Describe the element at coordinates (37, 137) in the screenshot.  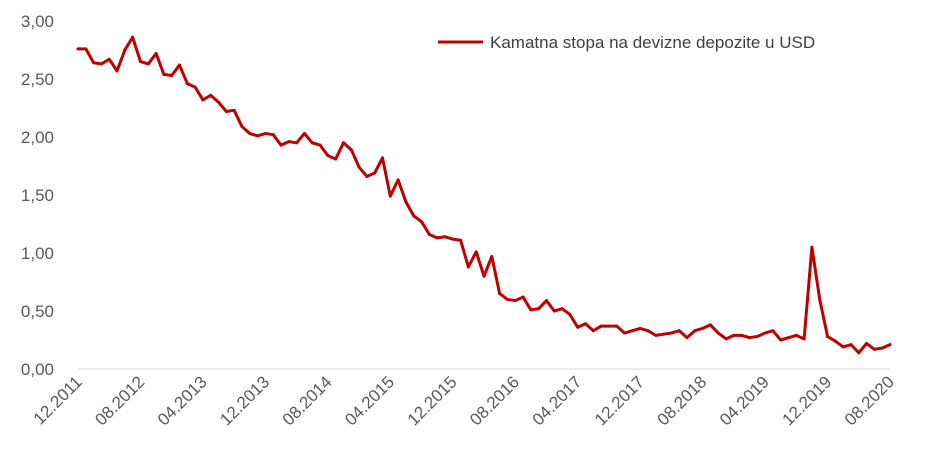
I see `y-tick-label: 2,00` at that location.